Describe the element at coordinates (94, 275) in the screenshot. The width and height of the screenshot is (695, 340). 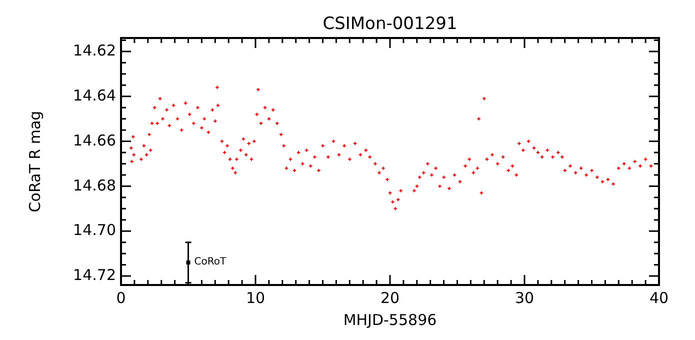
I see `y-tick-label: 14.72` at that location.